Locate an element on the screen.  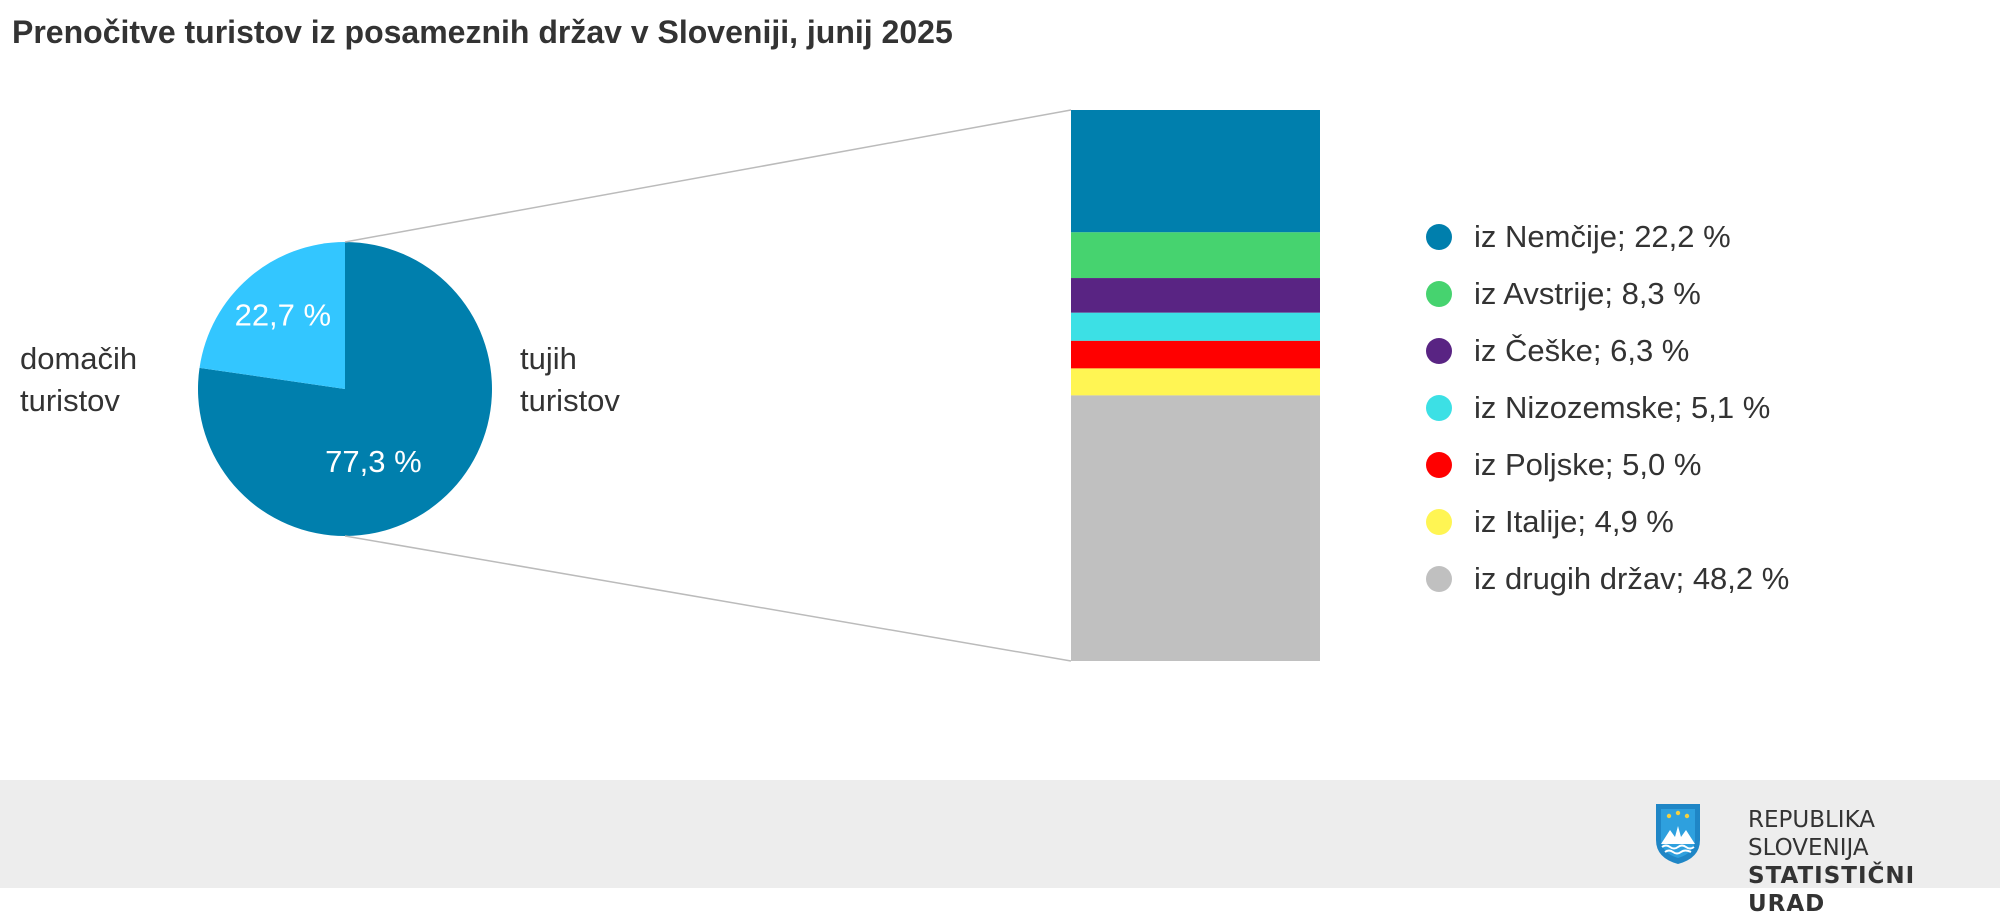
organization-name: REPUBLIKA SLOVENIJA STATISTIČNI URAD is located at coordinates (1874, 862).